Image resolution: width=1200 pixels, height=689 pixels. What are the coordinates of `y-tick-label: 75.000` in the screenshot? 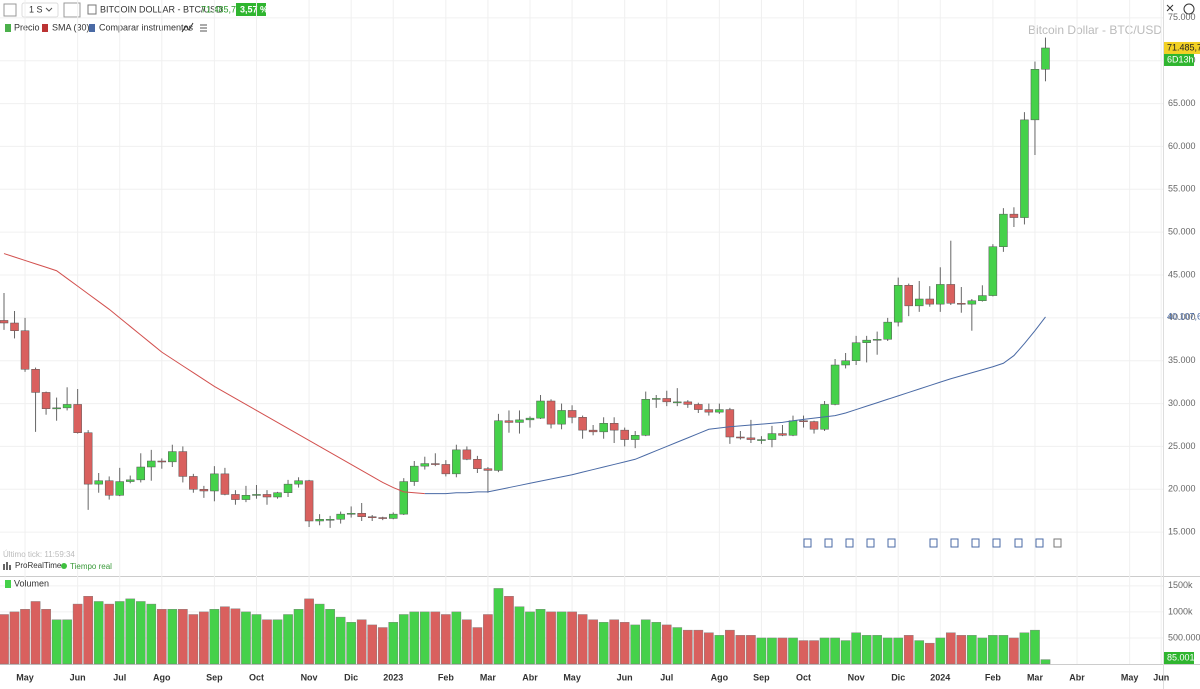 It's located at (1182, 17).